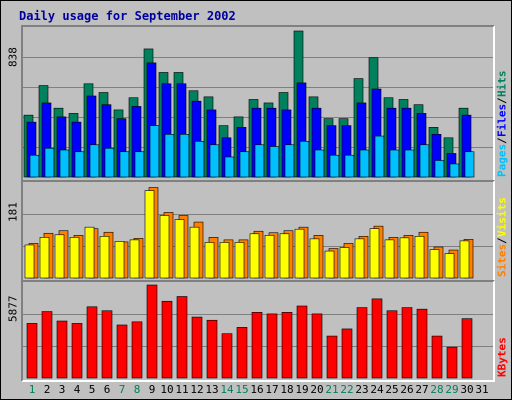 This screenshot has height=400, width=512. What do you see at coordinates (182, 389) in the screenshot?
I see `x-tick-label-day-11: 11` at bounding box center [182, 389].